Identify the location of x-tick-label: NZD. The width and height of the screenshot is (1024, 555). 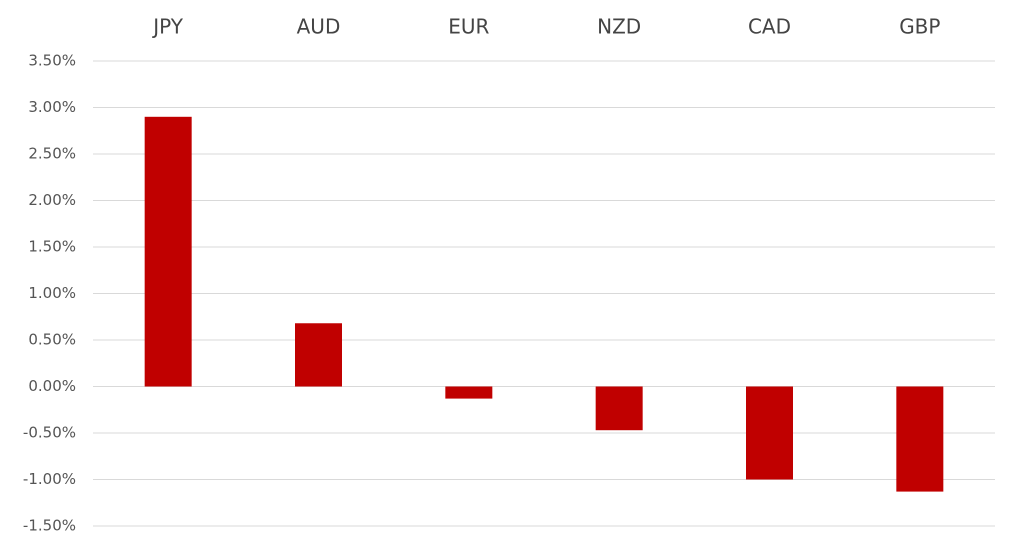
(619, 27).